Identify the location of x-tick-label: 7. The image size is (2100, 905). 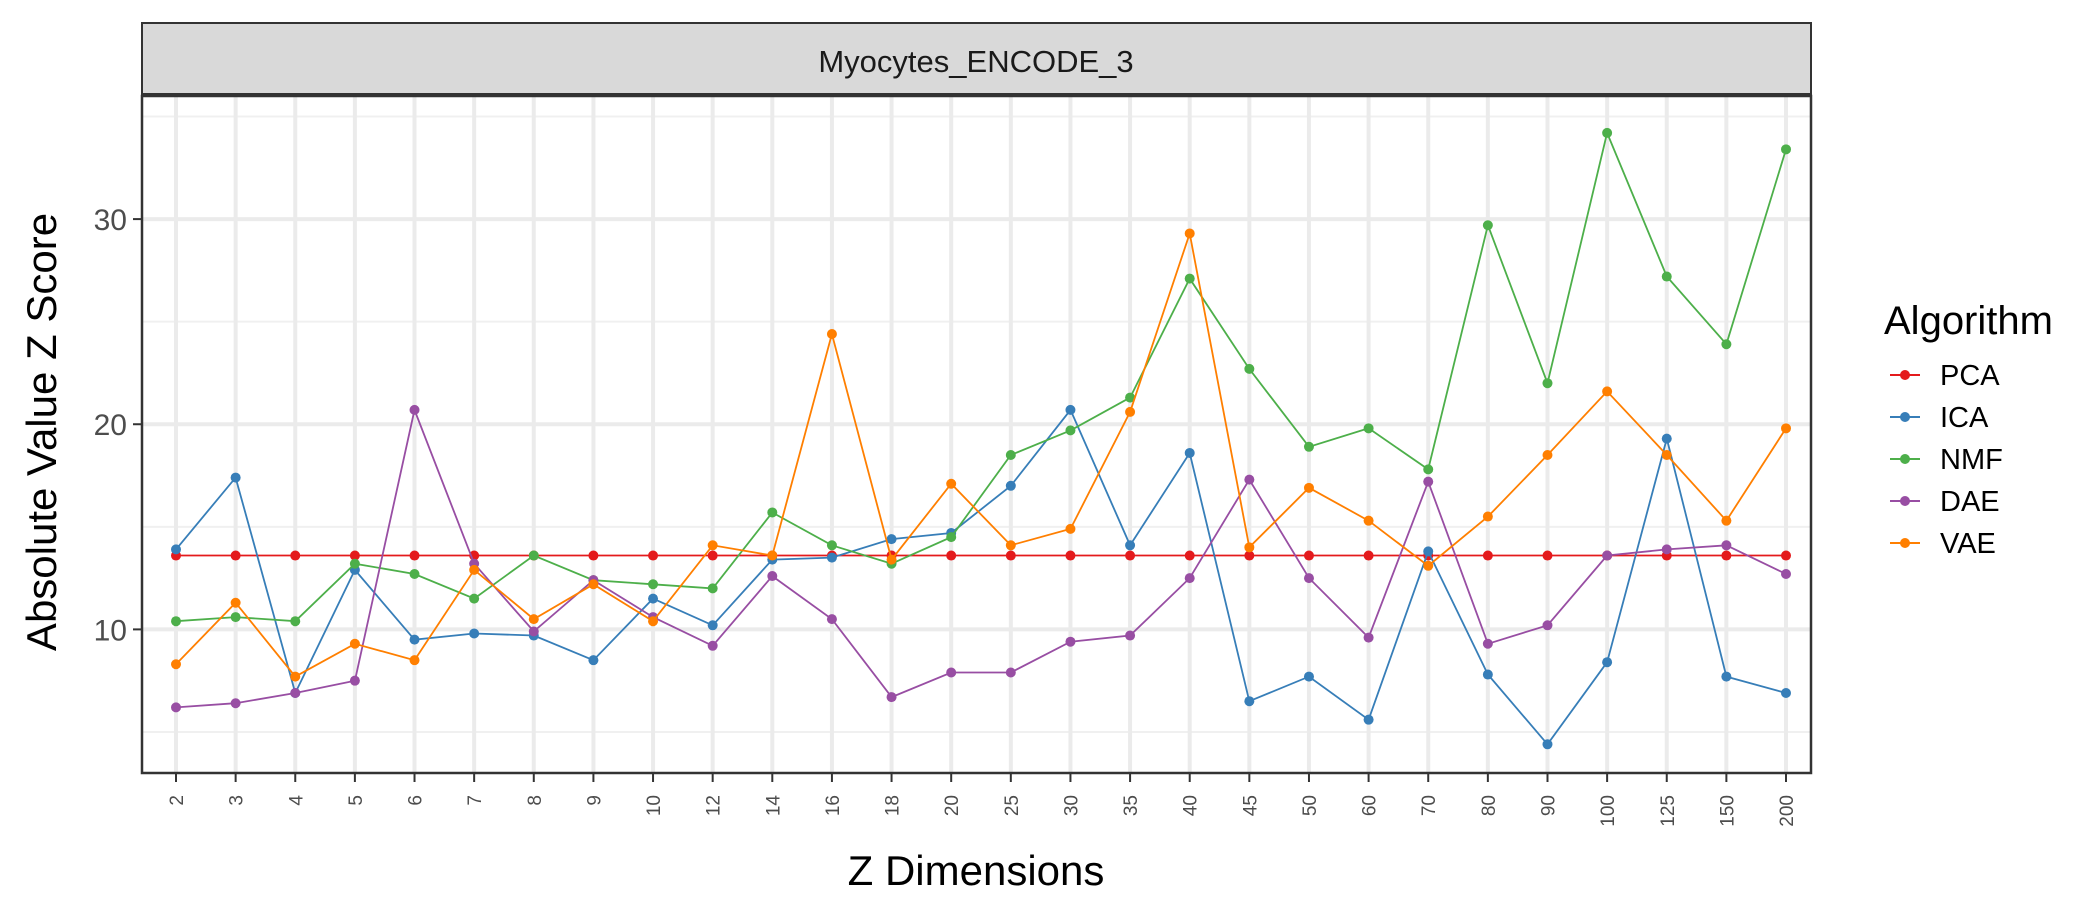
(475, 800).